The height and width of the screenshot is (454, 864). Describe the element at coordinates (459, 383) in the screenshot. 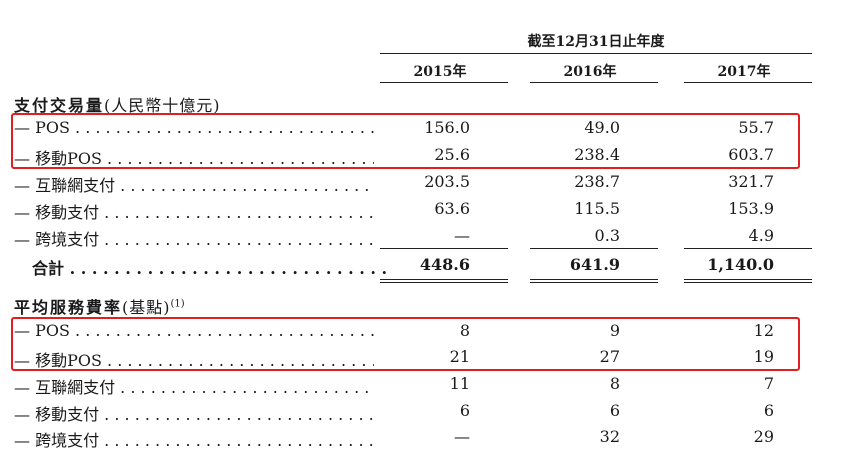

I see `value-2015: 11` at that location.